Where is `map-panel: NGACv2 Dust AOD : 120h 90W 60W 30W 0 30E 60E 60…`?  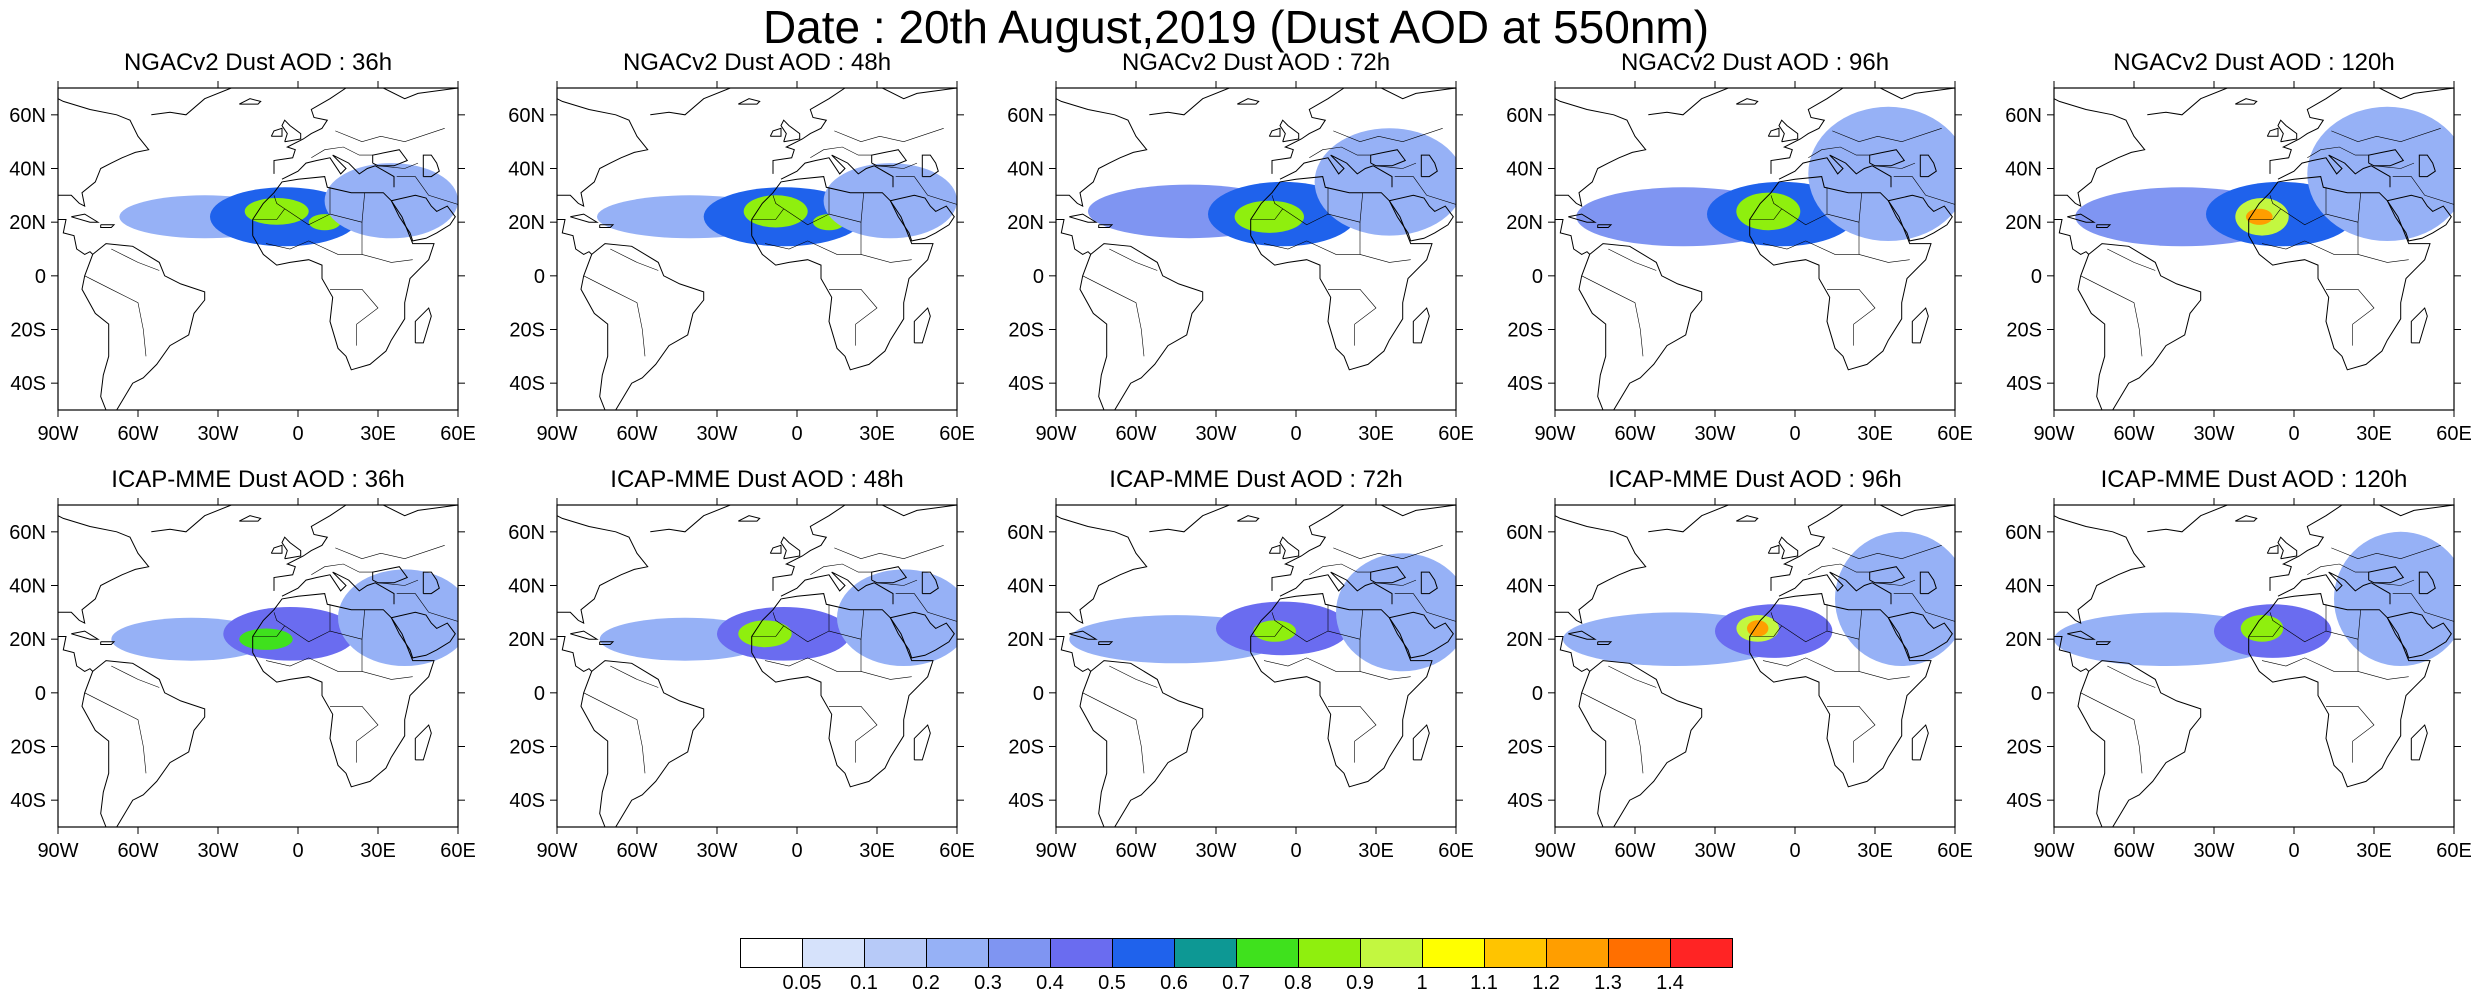
map-panel: NGACv2 Dust AOD : 120h 90W 60W 30W 0 30E 60E 60… is located at coordinates (2234, 258).